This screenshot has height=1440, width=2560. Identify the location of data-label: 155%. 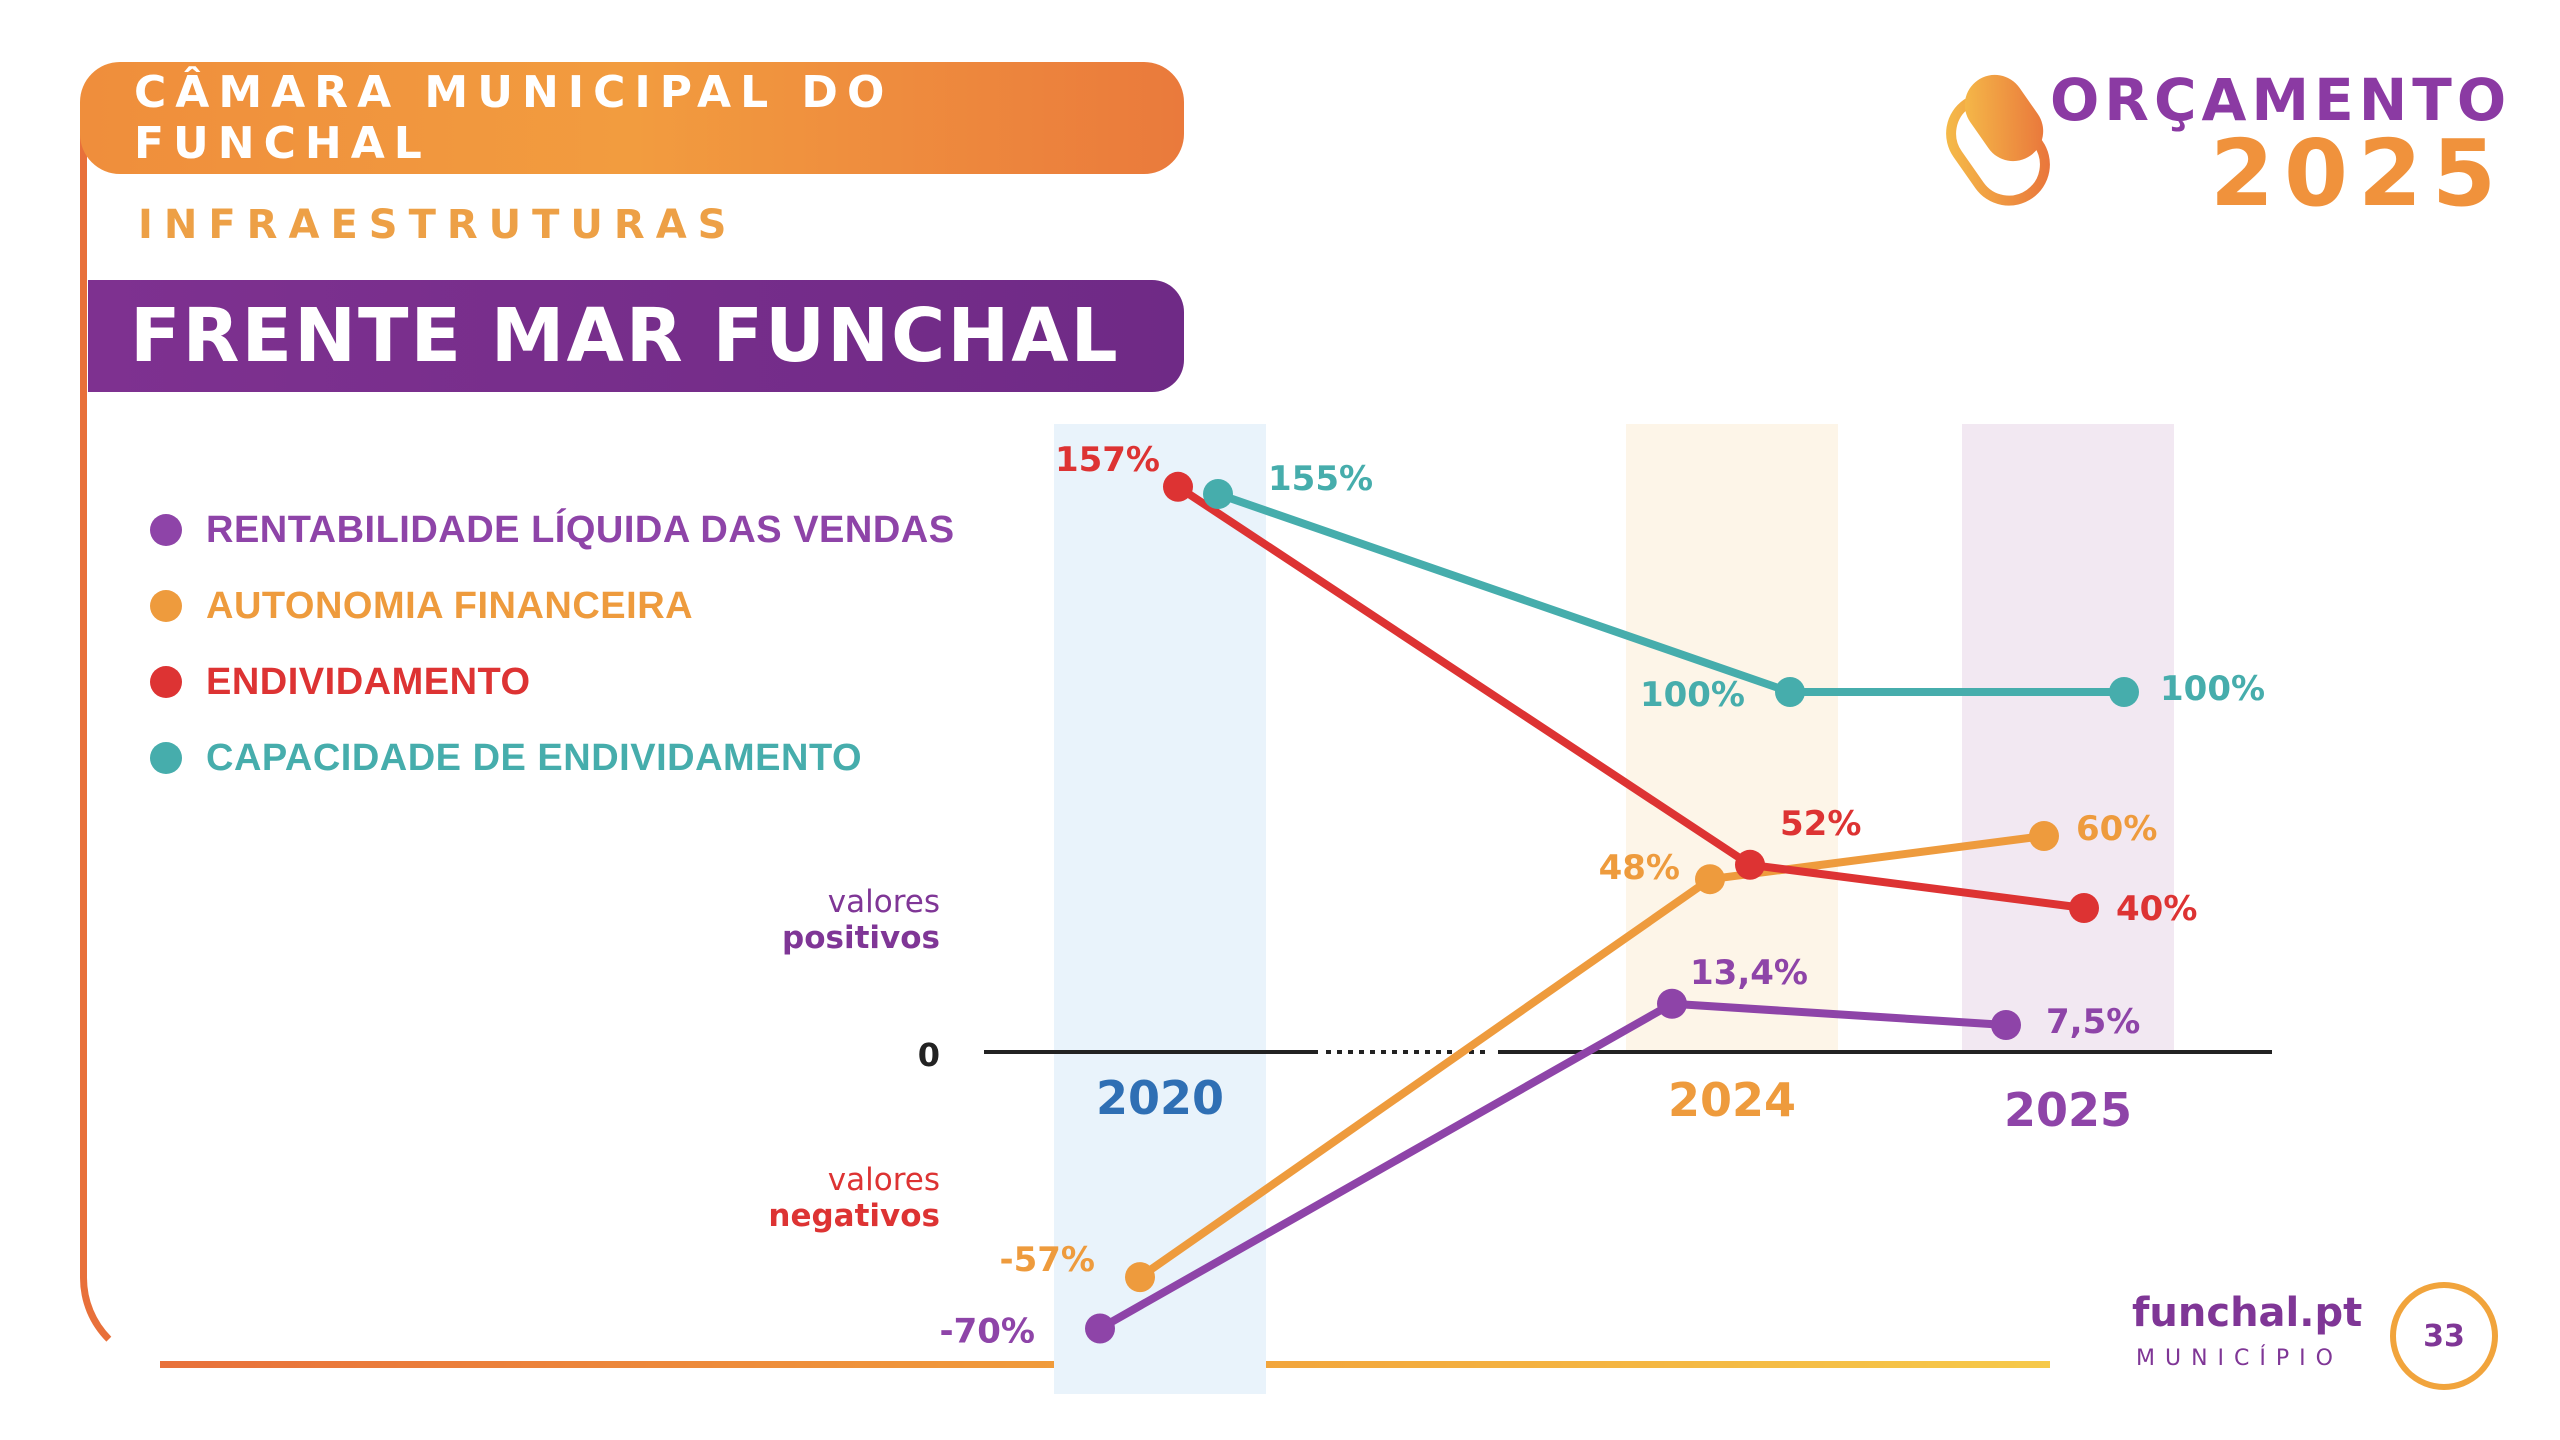
(1320, 479).